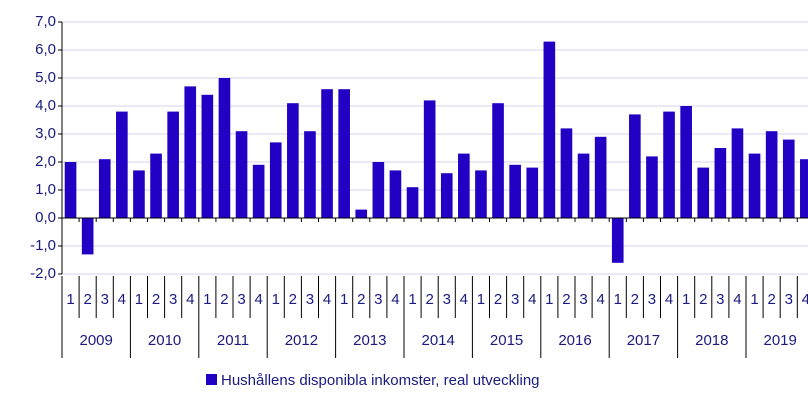  I want to click on year-label: 2018, so click(711, 340).